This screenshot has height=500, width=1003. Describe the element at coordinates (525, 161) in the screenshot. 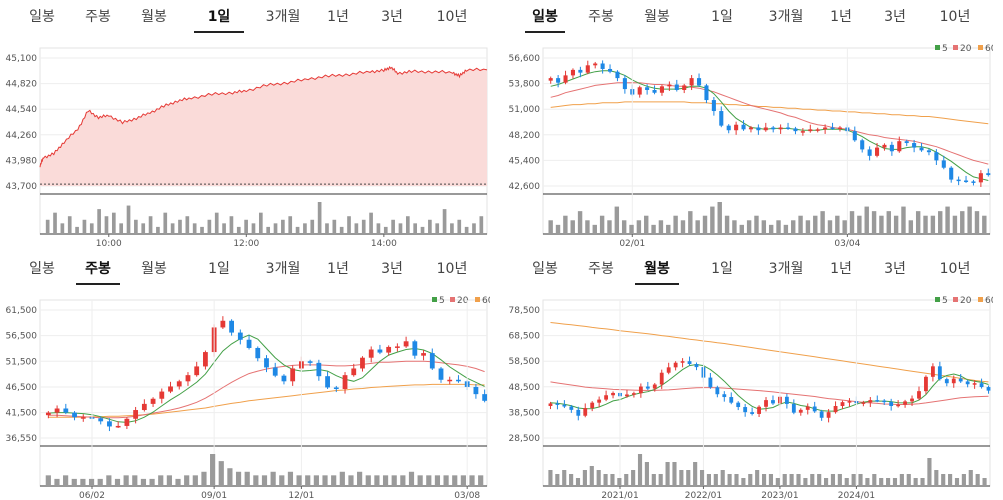

I see `y-tick-label: 45,400` at that location.